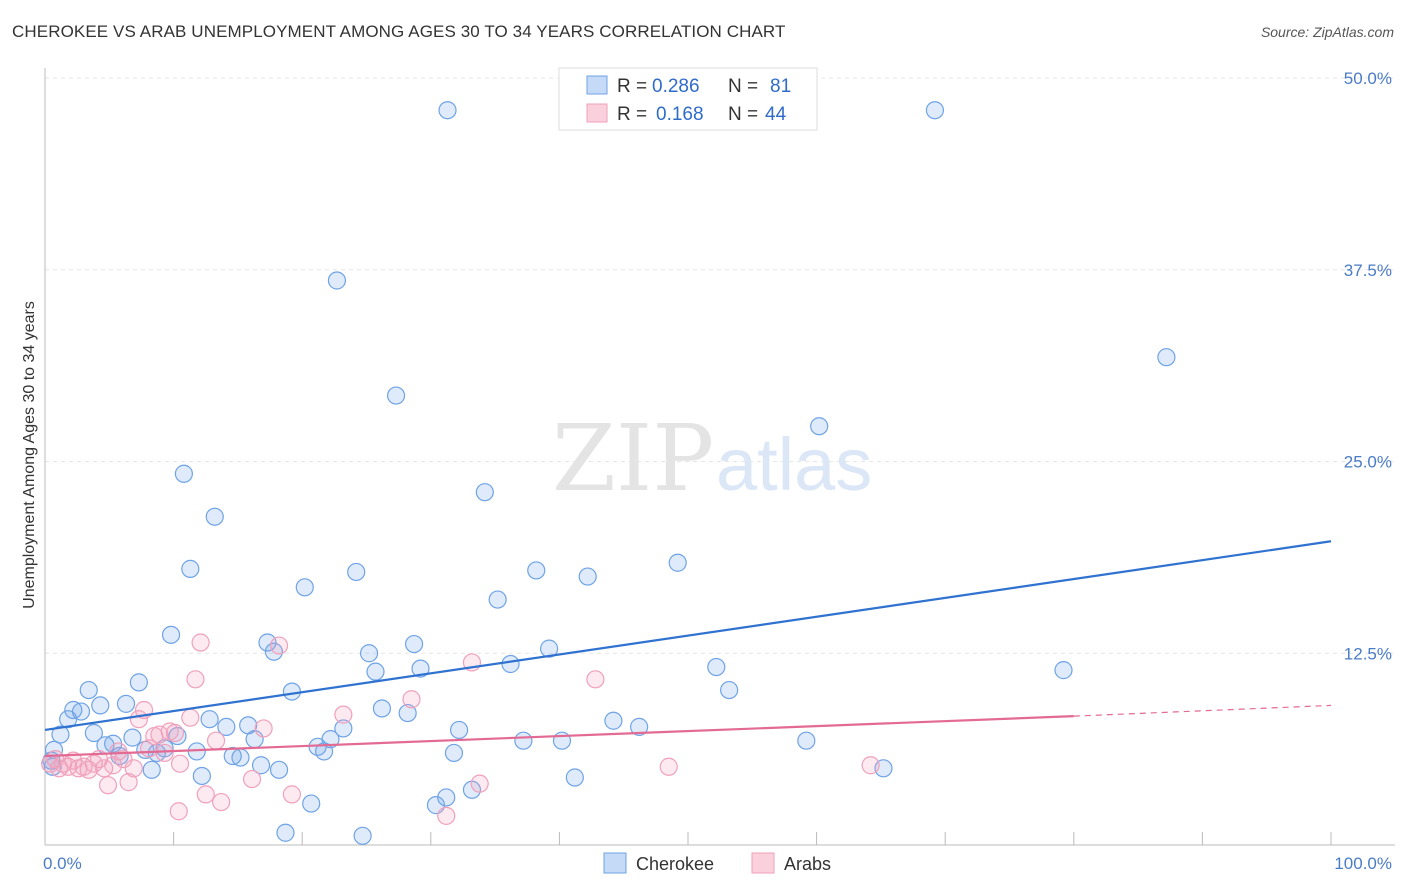  What do you see at coordinates (688, 99) in the screenshot?
I see `legend: R = 0.286 N = 81 R = 0.168 N = 44` at bounding box center [688, 99].